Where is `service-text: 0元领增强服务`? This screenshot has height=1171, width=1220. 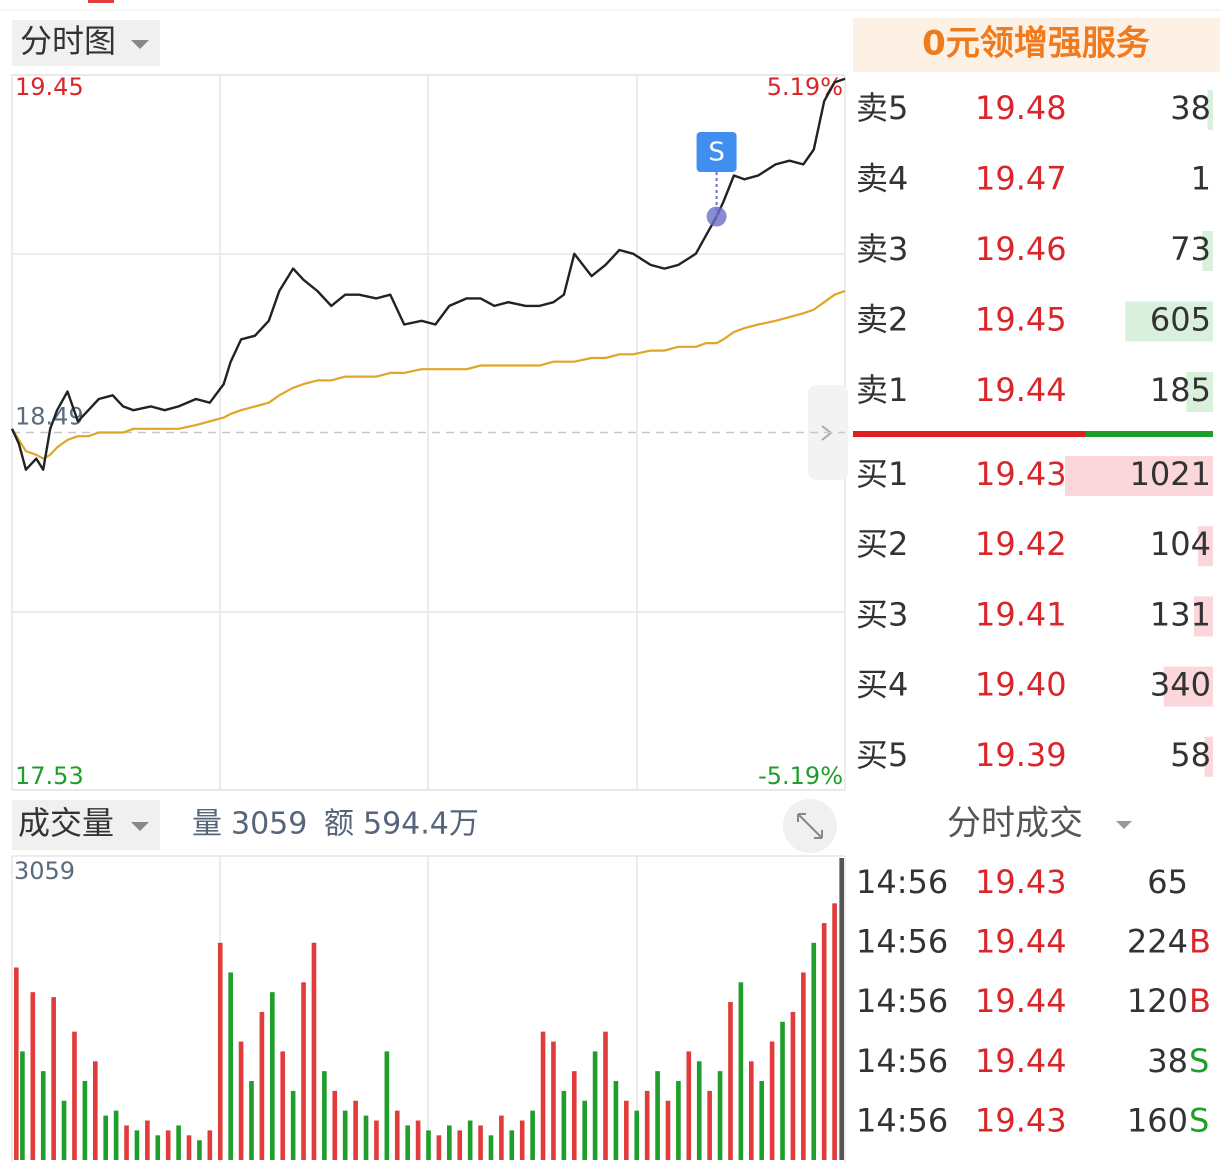
service-text: 0元领增强服务 is located at coordinates (1036, 44).